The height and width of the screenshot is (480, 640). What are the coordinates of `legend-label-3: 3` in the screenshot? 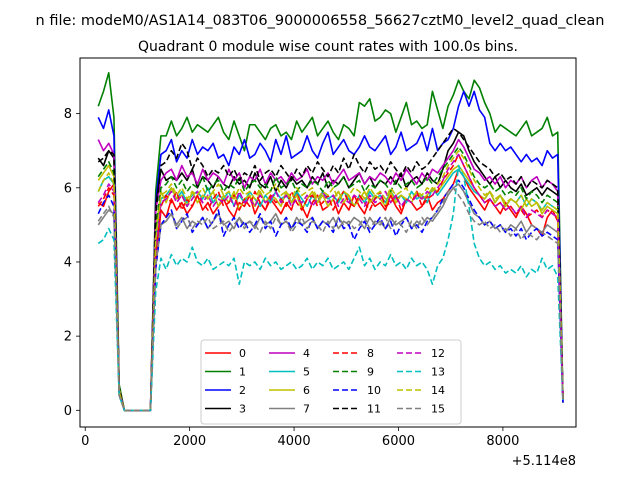 It's located at (242, 409).